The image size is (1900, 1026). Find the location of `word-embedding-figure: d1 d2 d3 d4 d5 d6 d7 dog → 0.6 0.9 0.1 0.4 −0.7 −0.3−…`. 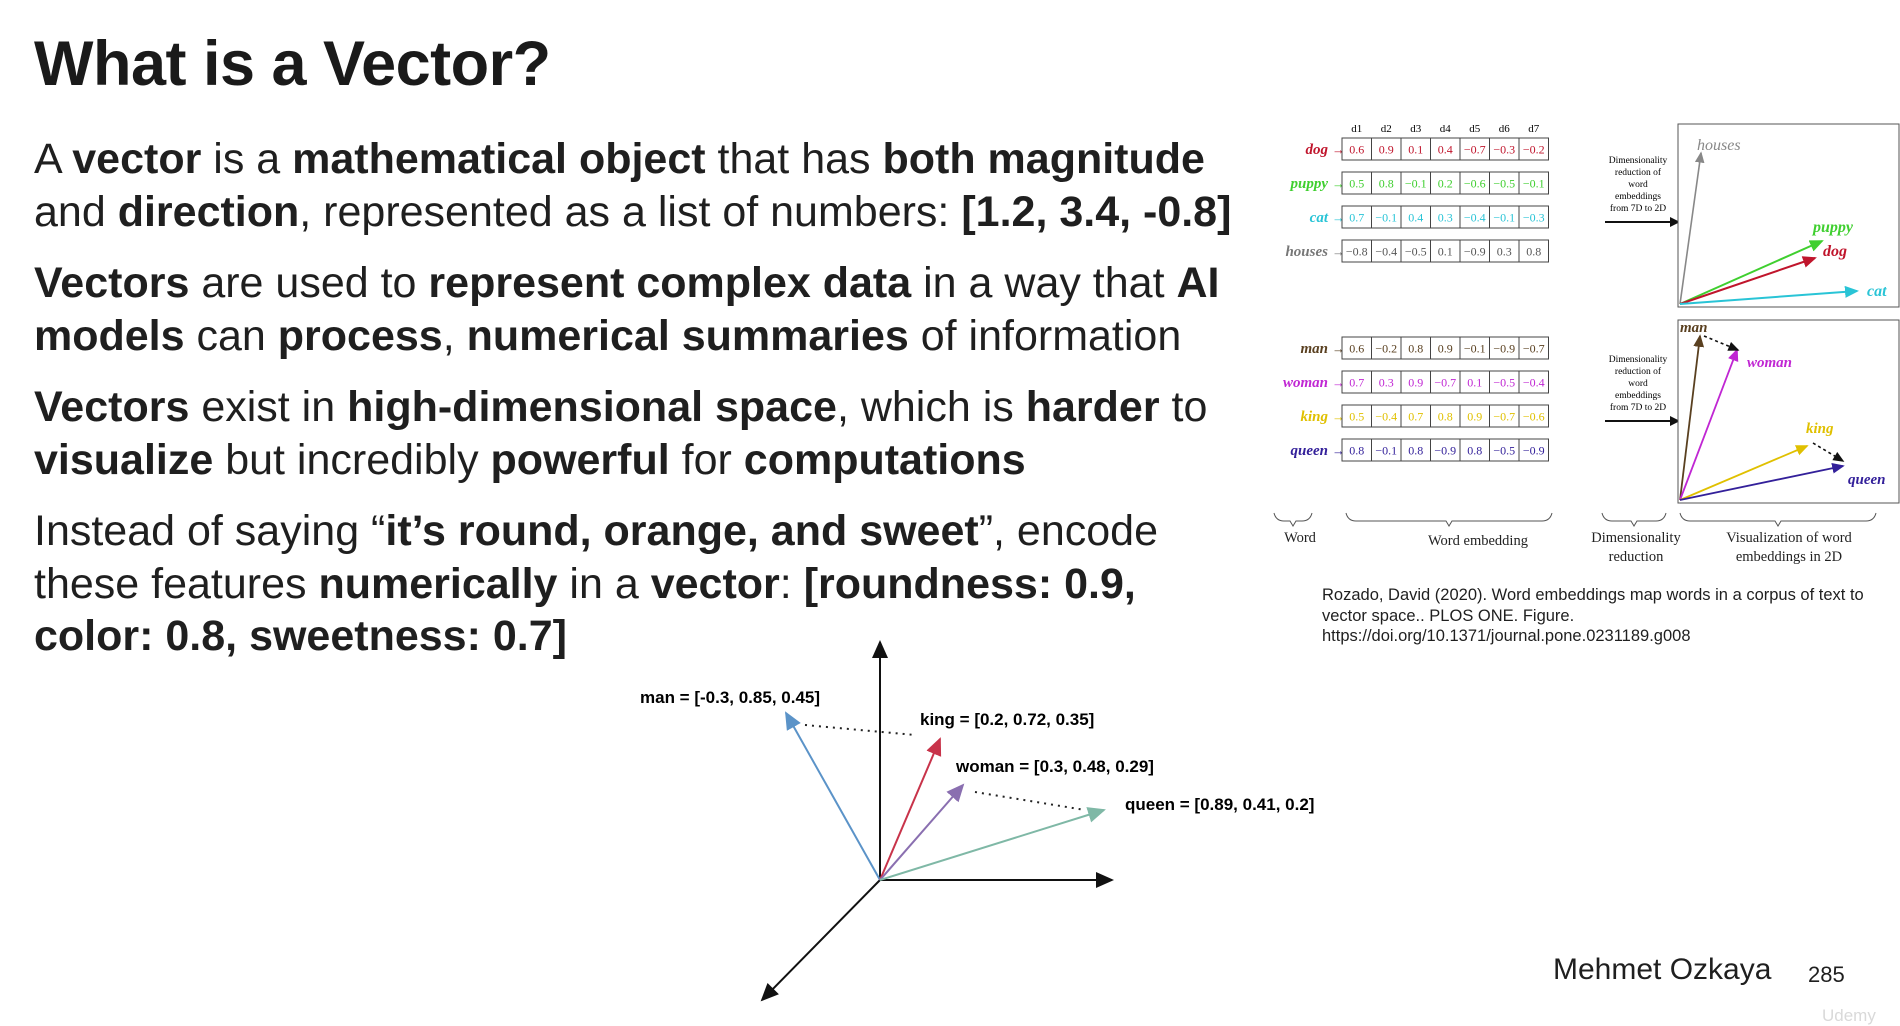

word-embedding-figure: d1 d2 d3 d4 d5 d6 d7 dog → 0.6 0.9 0.1 0.4 −0.7 −0.3−… is located at coordinates (1586, 344).